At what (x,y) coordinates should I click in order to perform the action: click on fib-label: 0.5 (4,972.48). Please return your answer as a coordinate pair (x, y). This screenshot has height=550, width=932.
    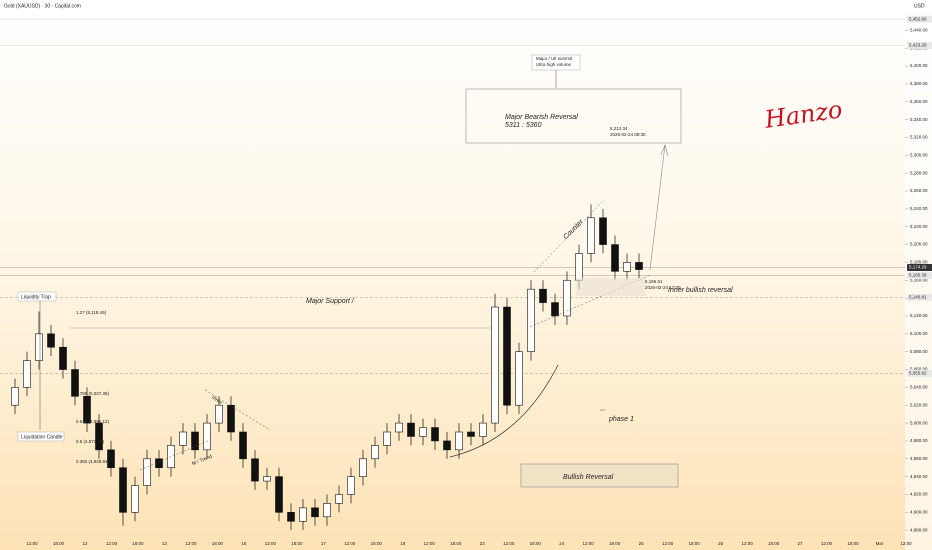
    Looking at the image, I should click on (90, 441).